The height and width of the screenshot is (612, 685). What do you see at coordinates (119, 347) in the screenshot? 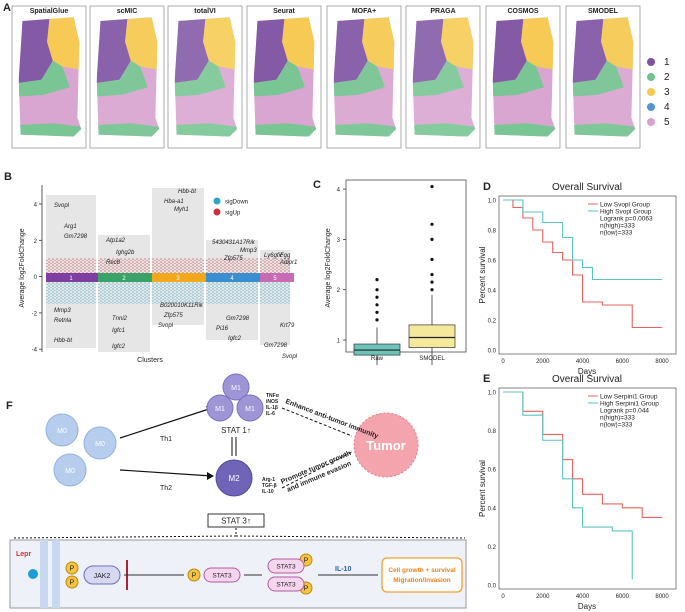
I see `gene-label: Igfc2` at bounding box center [119, 347].